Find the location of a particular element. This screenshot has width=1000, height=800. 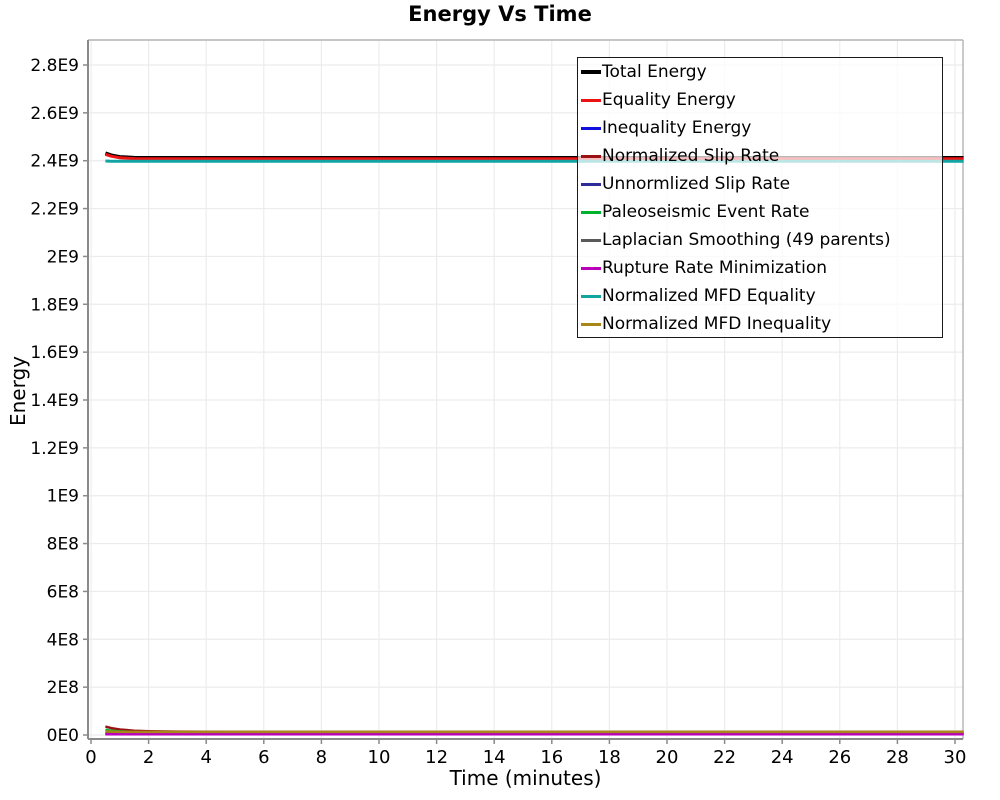

x-tick-label: 30 is located at coordinates (955, 757).